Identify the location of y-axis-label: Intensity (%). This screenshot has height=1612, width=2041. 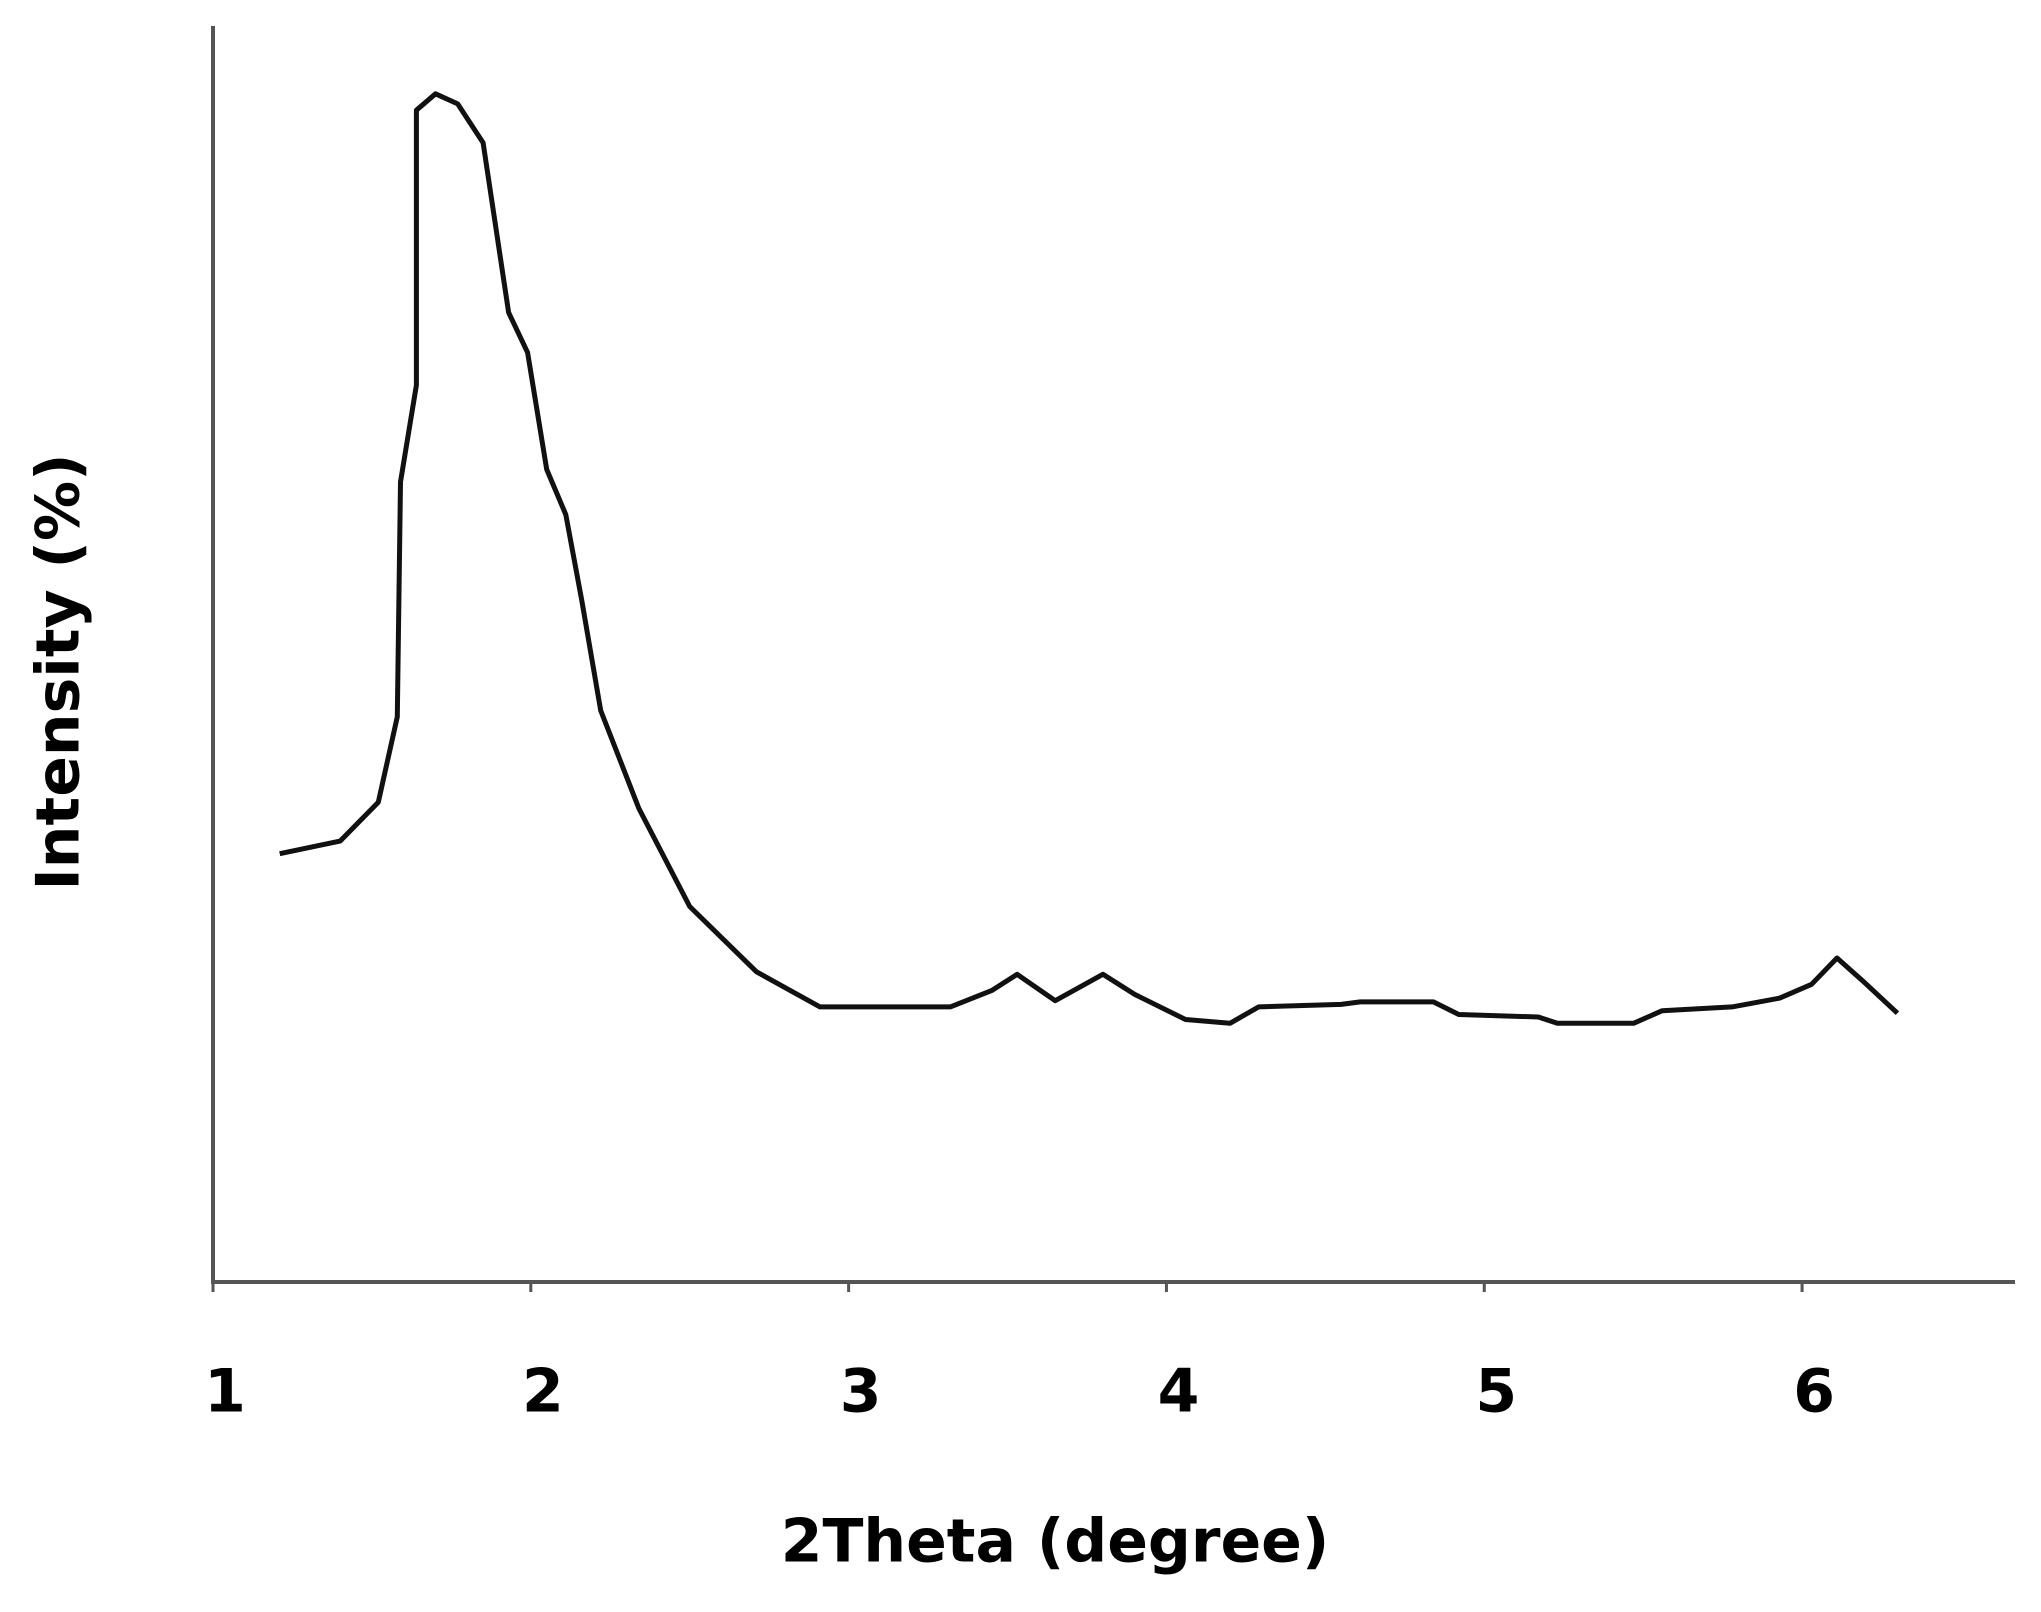
(59, 671).